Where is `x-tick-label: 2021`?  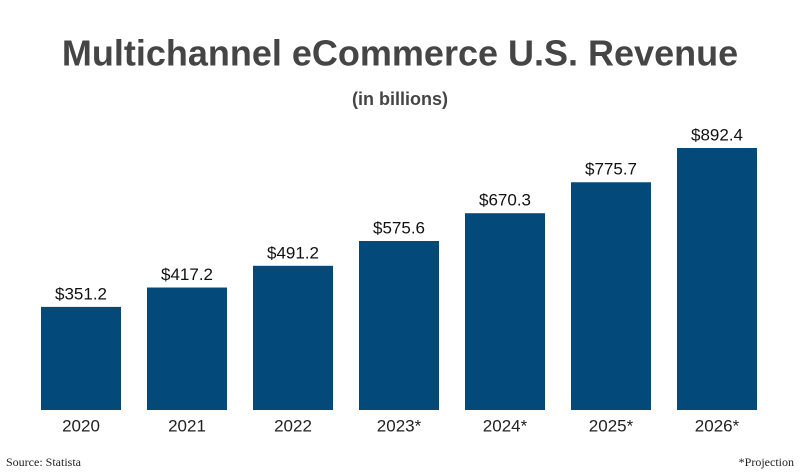
x-tick-label: 2021 is located at coordinates (187, 425).